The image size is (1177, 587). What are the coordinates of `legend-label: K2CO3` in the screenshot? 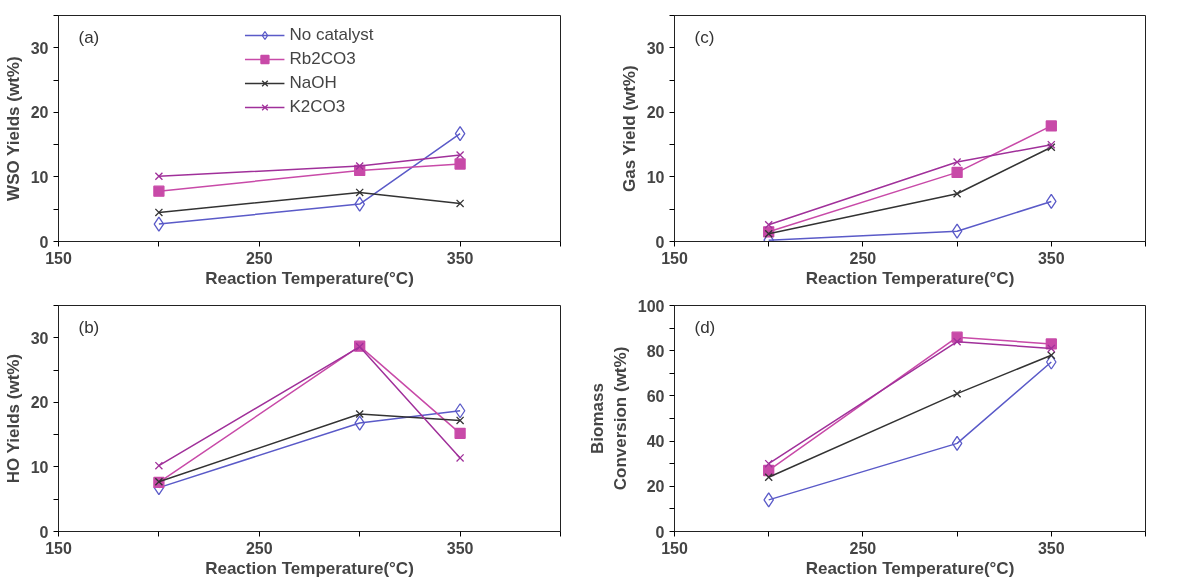 It's located at (317, 107).